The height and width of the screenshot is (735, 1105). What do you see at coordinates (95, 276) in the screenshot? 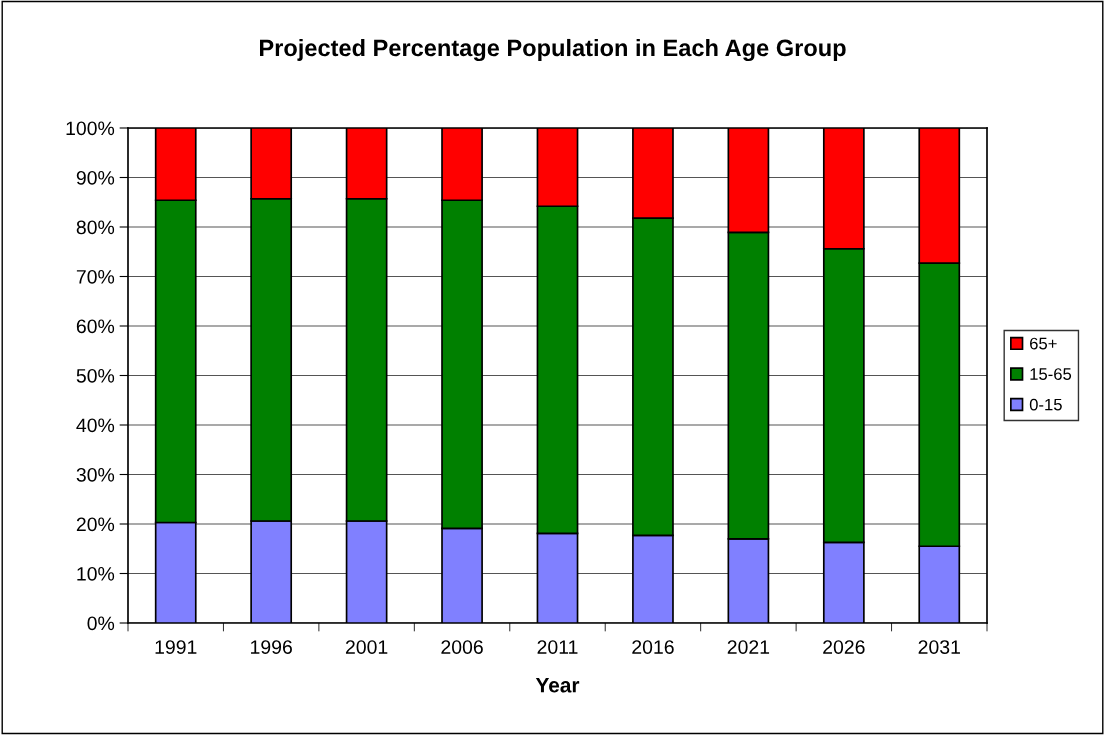
I see `y-tick-label: 70%` at bounding box center [95, 276].